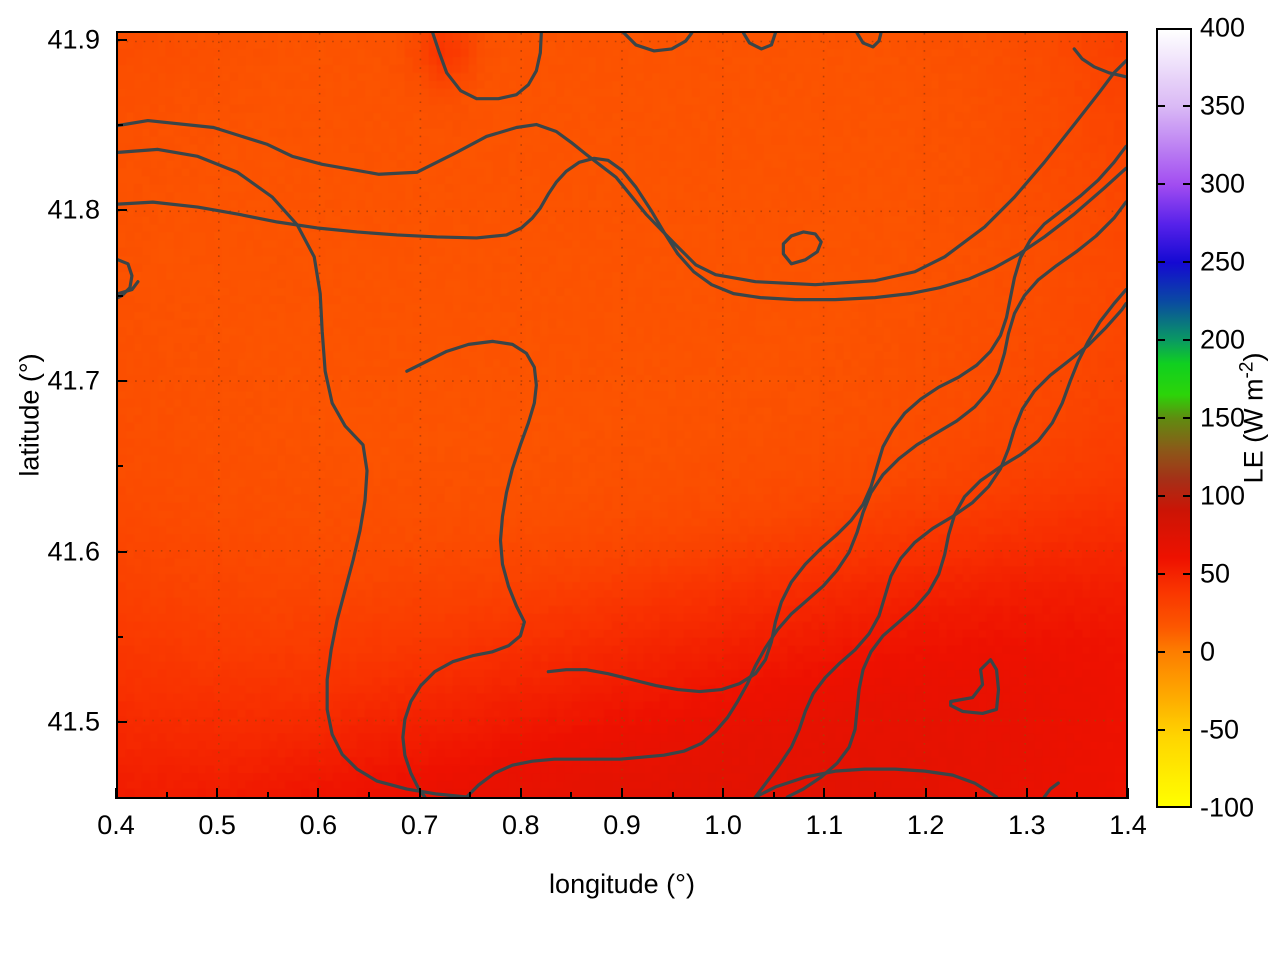 The height and width of the screenshot is (960, 1280). Describe the element at coordinates (1247, 370) in the screenshot. I see `colorbar-title-superscript: -2` at that location.